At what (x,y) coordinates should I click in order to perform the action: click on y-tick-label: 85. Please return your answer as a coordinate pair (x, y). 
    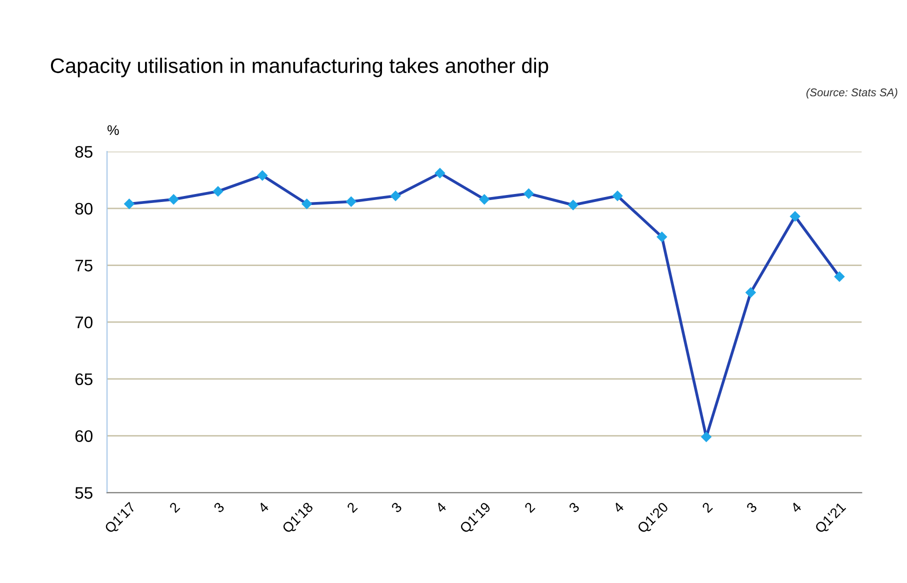
    Looking at the image, I should click on (83, 152).